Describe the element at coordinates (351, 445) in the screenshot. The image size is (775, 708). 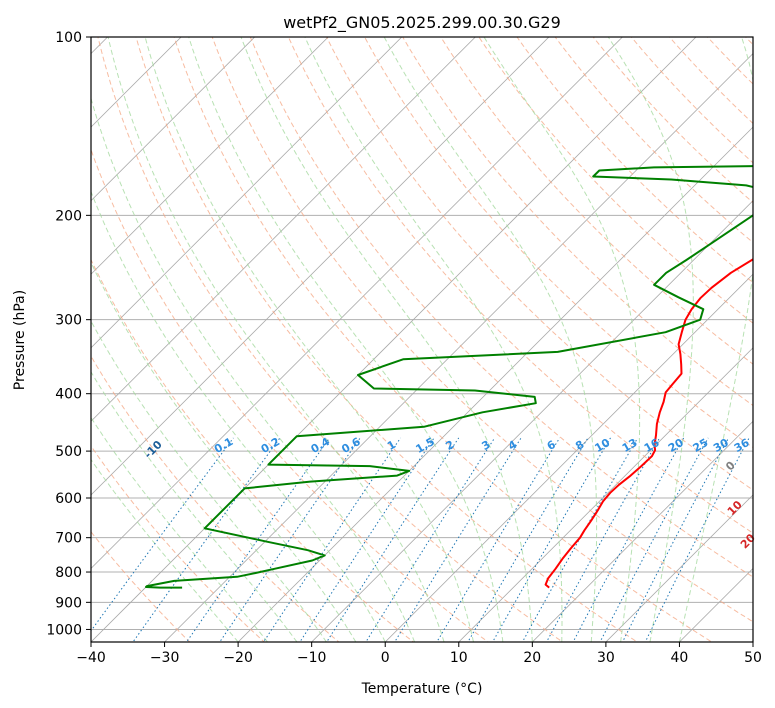
I see `mixing-ratio-label: 0.6` at that location.